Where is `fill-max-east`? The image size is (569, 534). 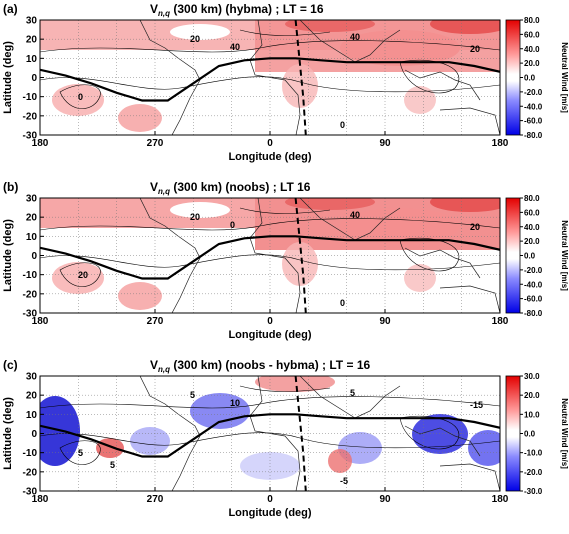 fill-max-east is located at coordinates (465, 27).